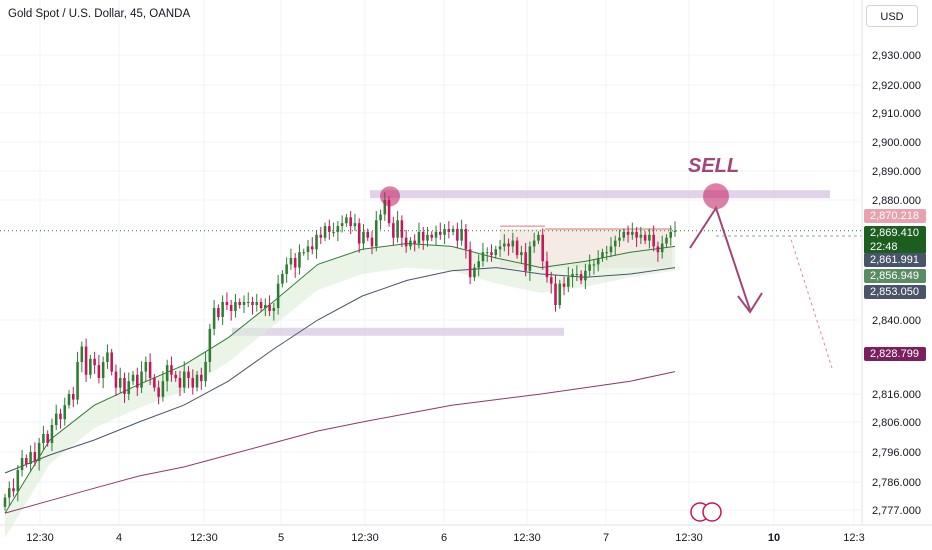 Image resolution: width=932 pixels, height=550 pixels. I want to click on symbol-title: Gold Spot / U.S. Dollar, 45, OANDA, so click(99, 14).